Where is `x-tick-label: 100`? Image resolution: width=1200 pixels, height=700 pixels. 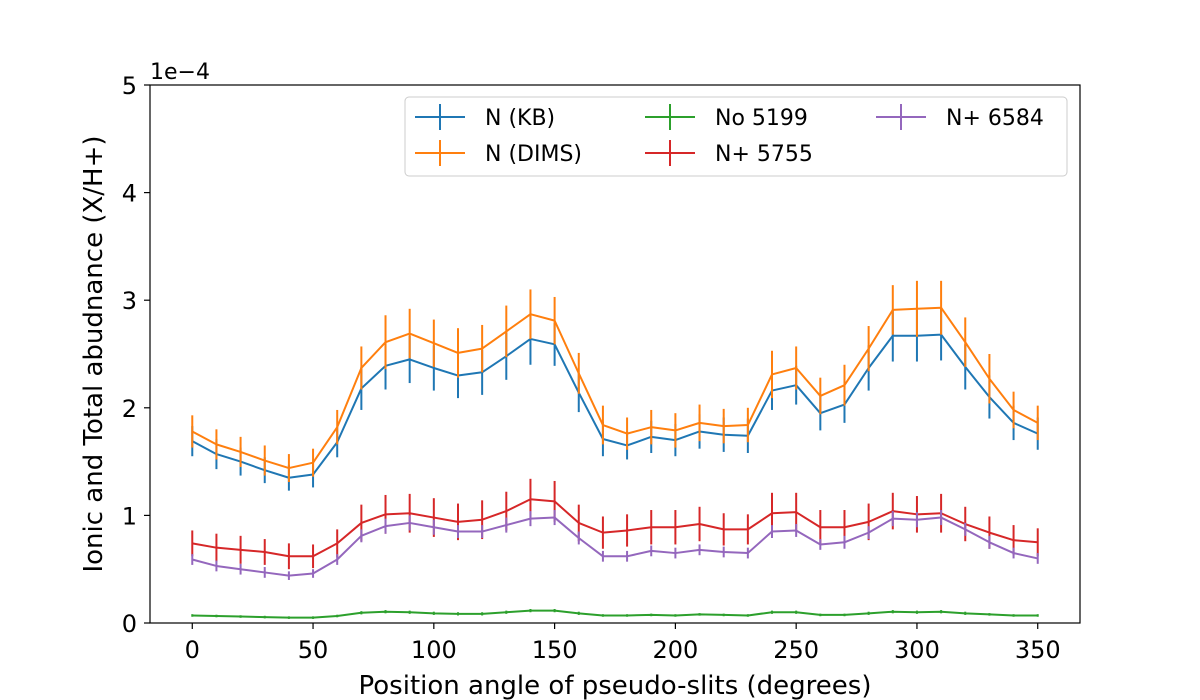
x-tick-label: 100 is located at coordinates (434, 650).